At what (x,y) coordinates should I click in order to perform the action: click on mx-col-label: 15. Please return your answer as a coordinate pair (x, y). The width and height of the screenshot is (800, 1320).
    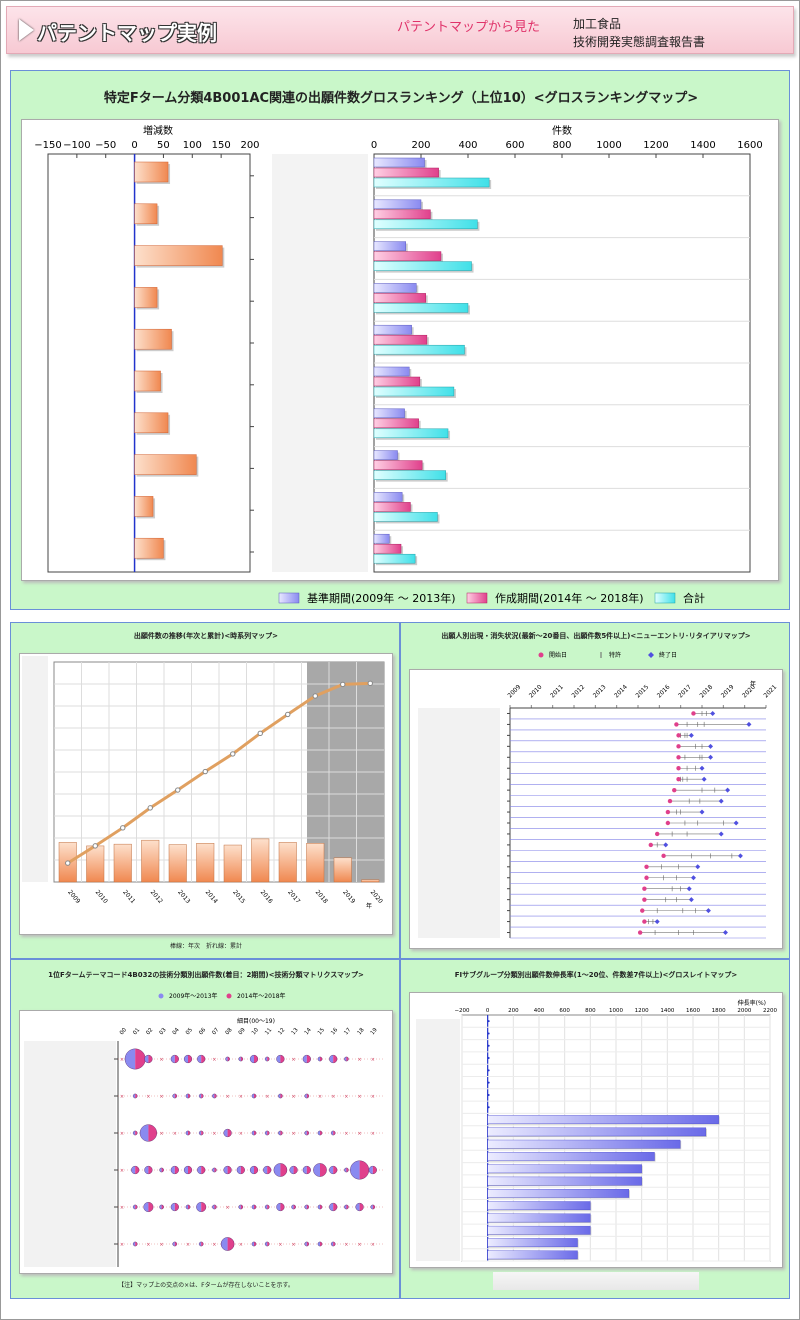
    Looking at the image, I should click on (321, 1032).